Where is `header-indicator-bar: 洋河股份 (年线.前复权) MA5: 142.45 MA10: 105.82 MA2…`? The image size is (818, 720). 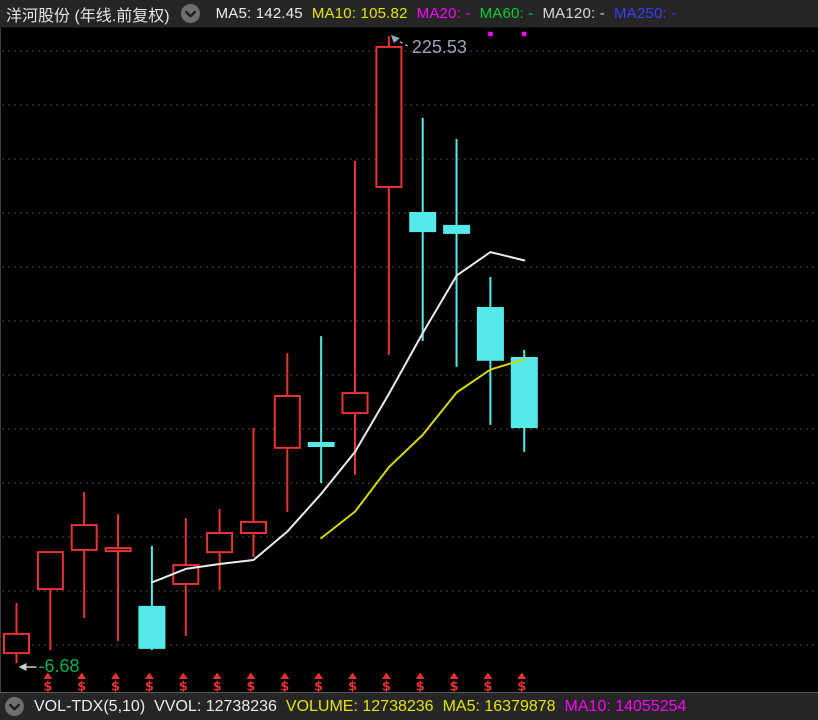
header-indicator-bar: 洋河股份 (年线.前复权) MA5: 142.45 MA10: 105.82 MA2… is located at coordinates (409, 14).